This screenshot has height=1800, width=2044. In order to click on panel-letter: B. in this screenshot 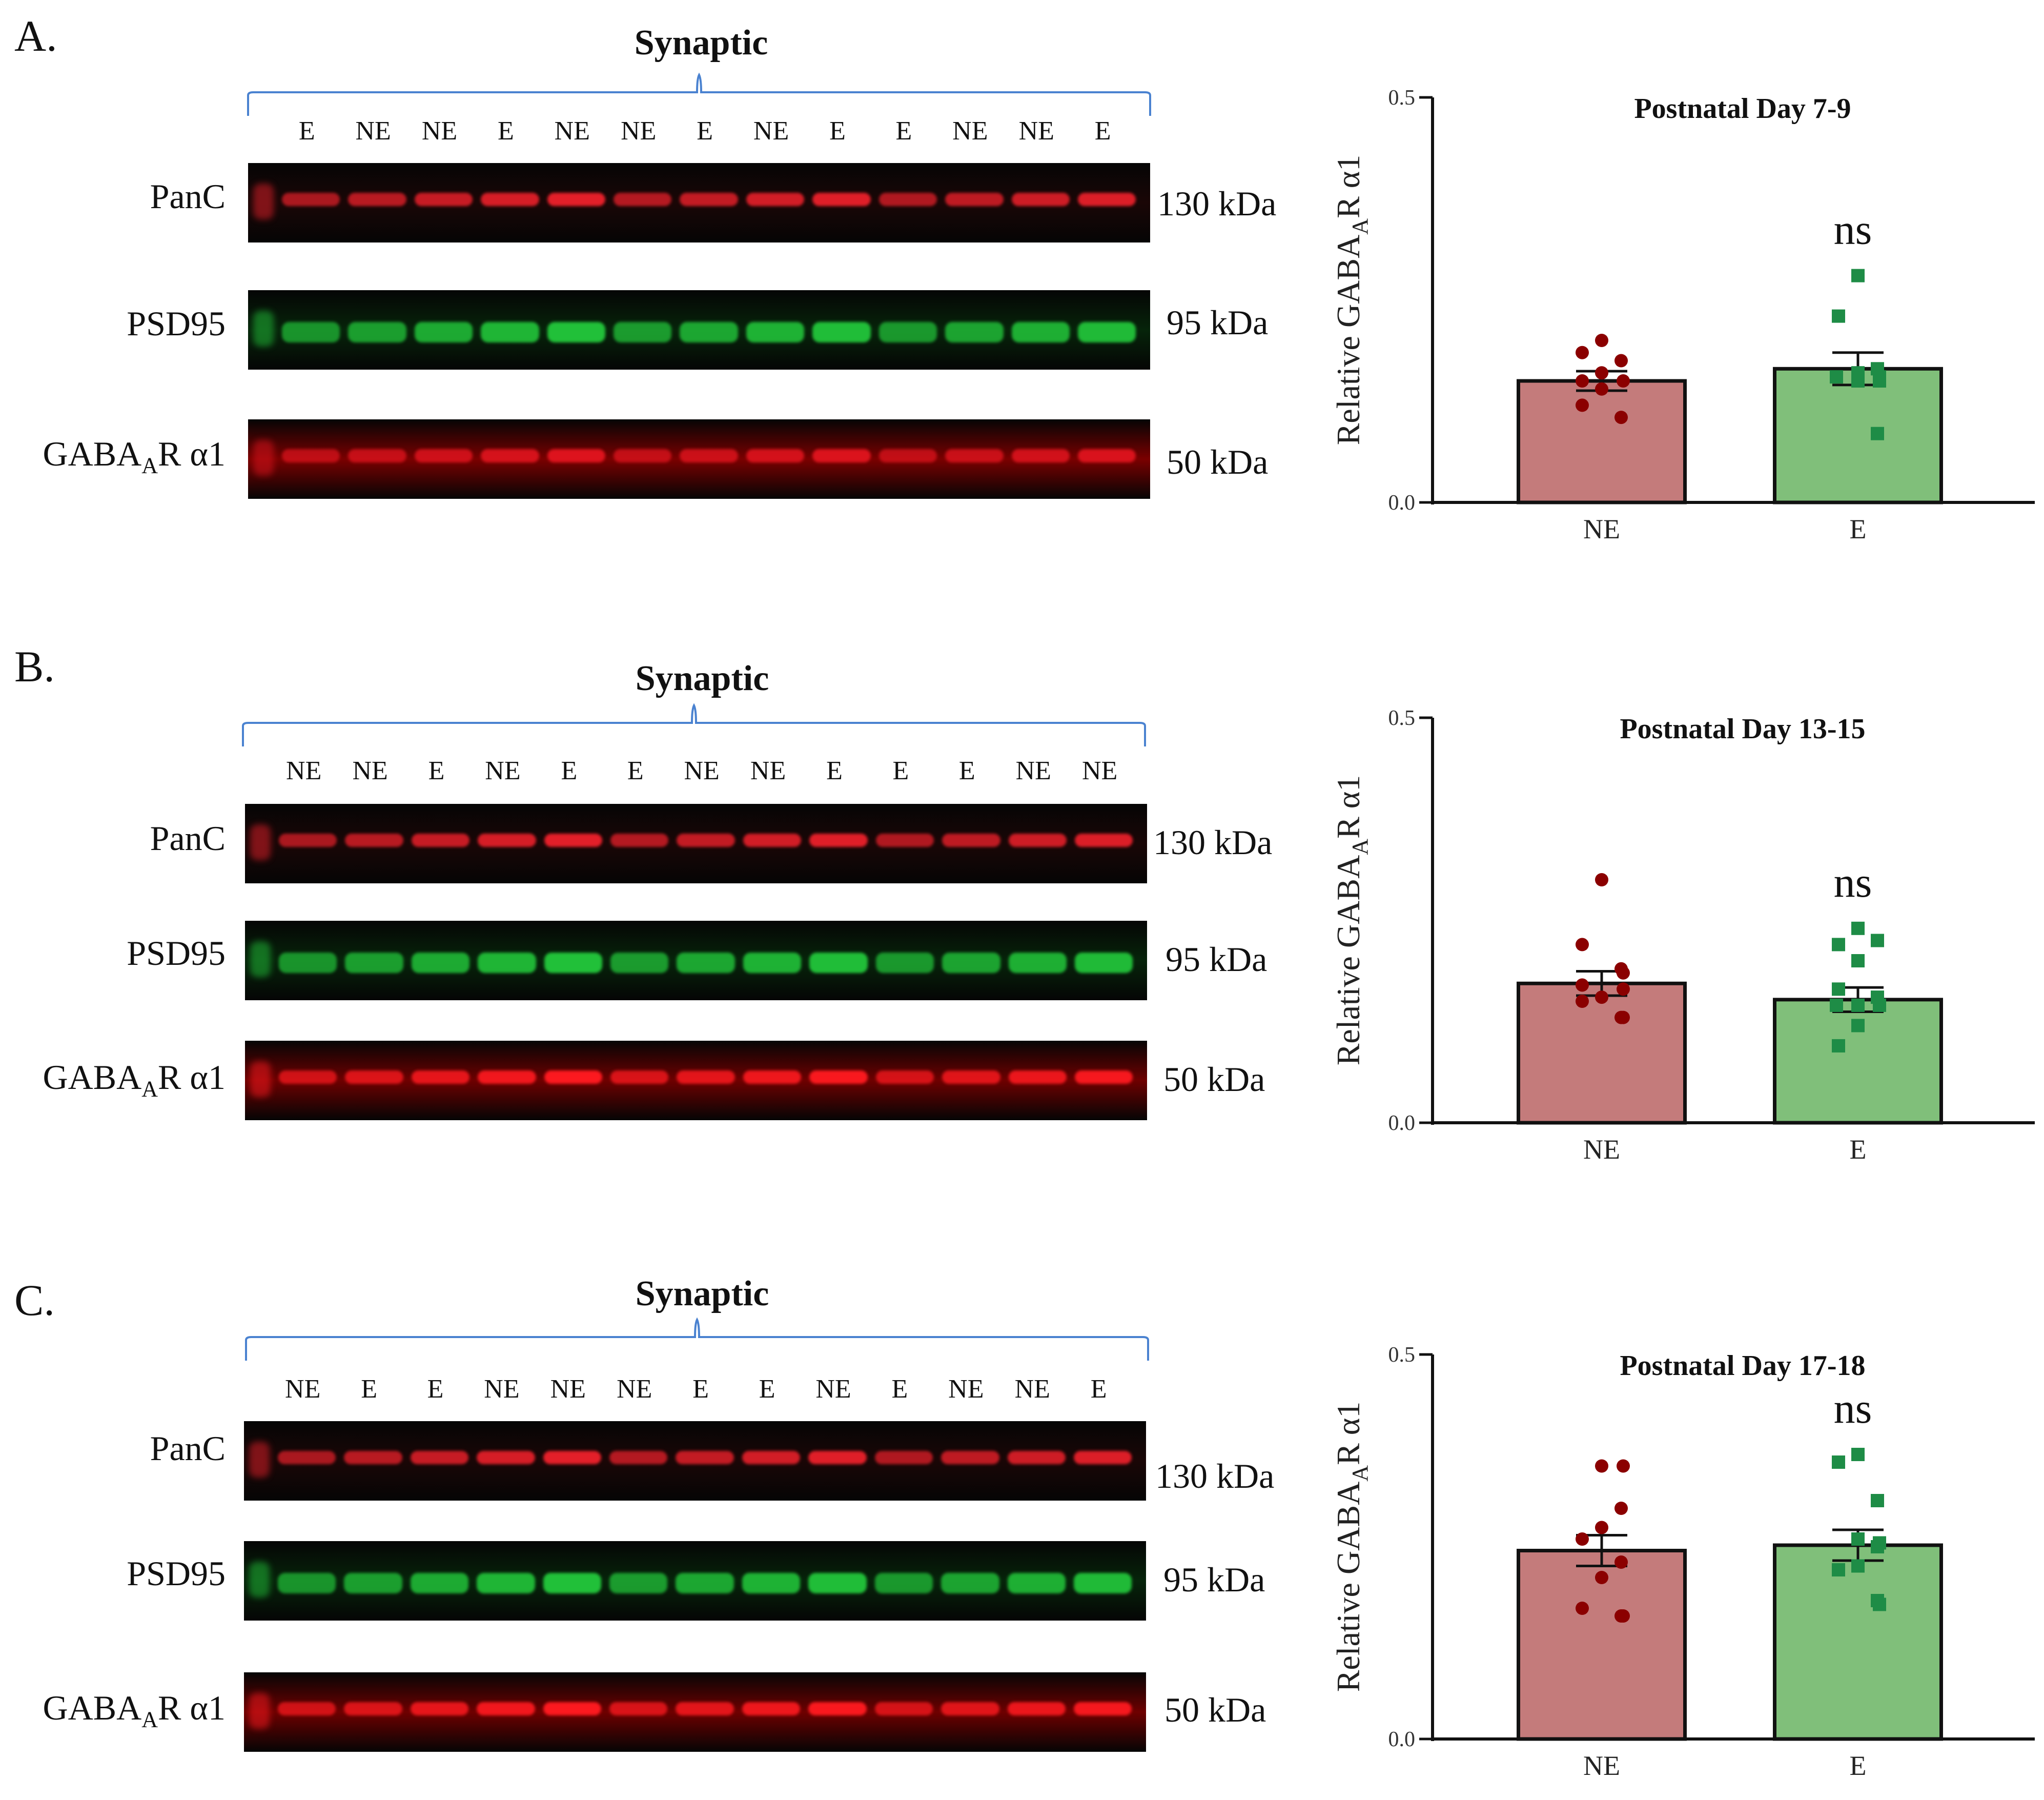, I will do `click(34, 666)`.